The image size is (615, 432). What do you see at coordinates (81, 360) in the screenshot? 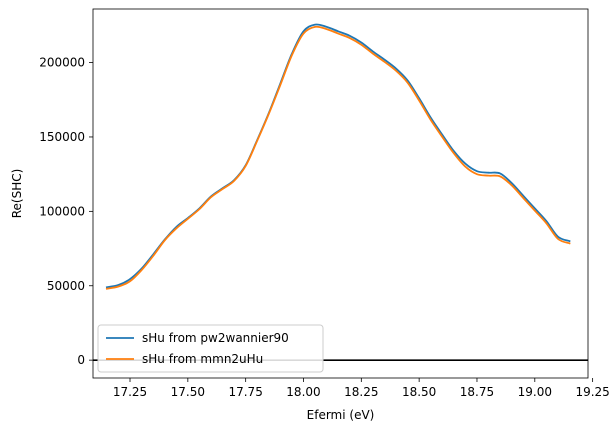
I see `y-tick-label: 0` at bounding box center [81, 360].